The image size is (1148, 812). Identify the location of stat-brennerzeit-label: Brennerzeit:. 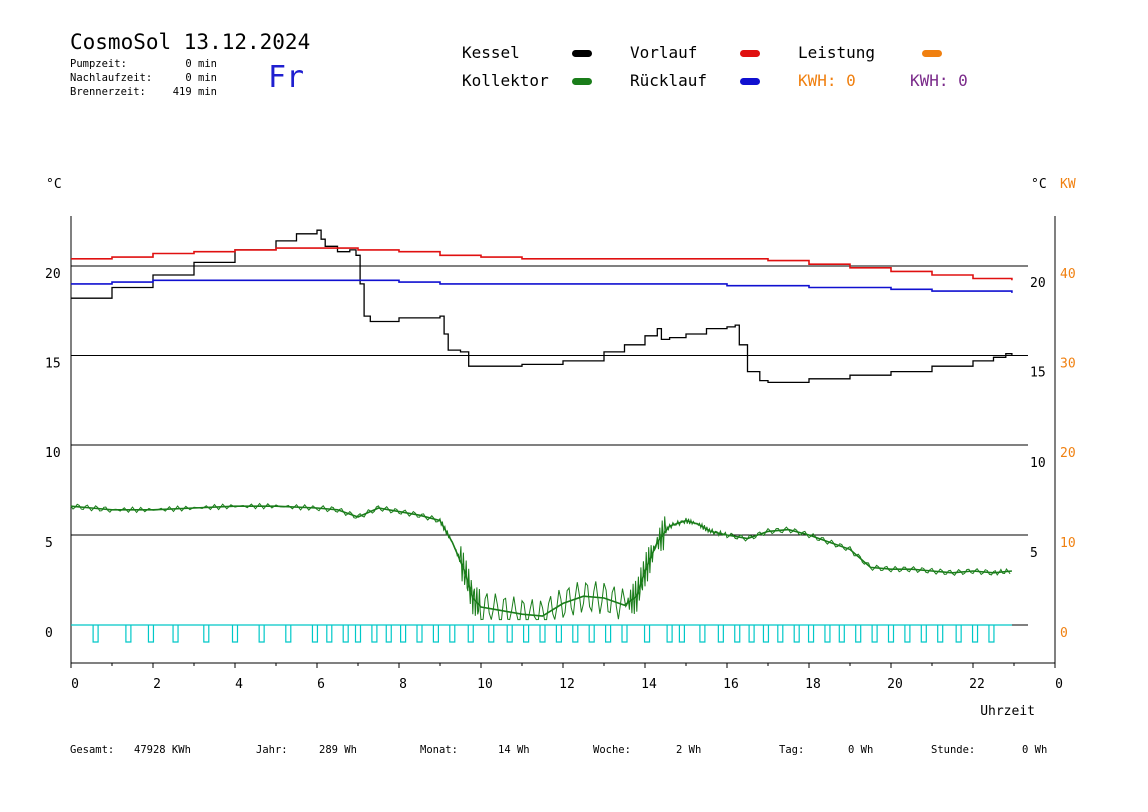
(108, 92).